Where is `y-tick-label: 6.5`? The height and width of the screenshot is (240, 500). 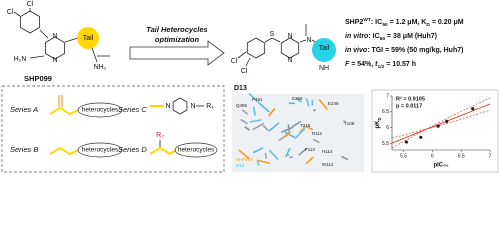
y-tick-label: 6.5 is located at coordinates (385, 112).